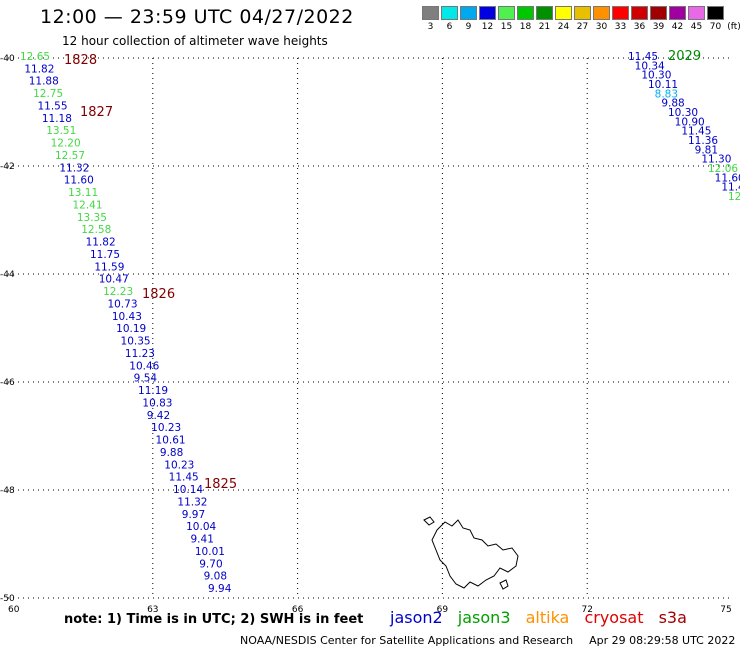 The image size is (740, 650). I want to click on swh-value: 9.97, so click(193, 515).